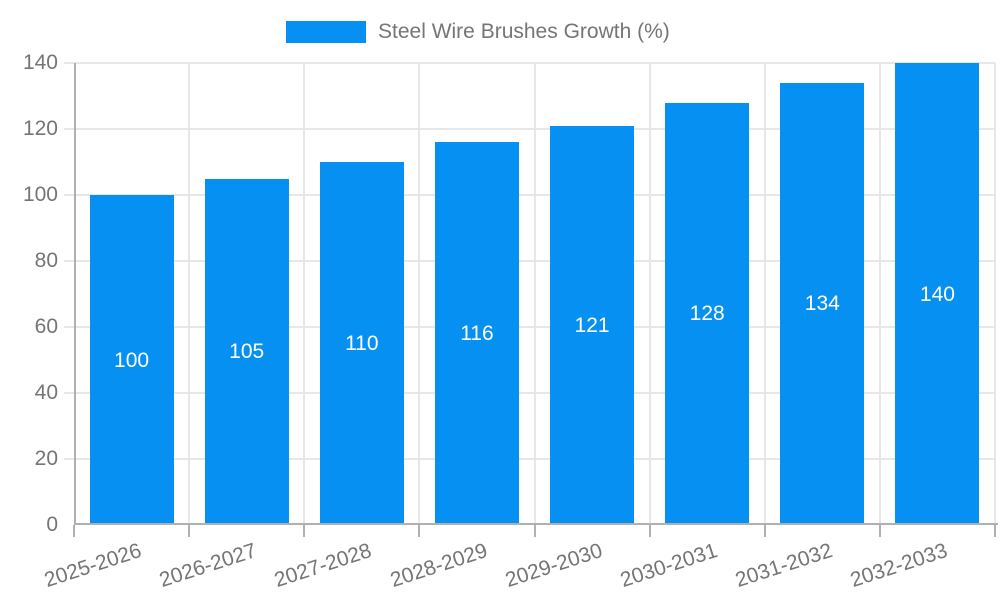 The image size is (1000, 600). I want to click on x-tick-label: 2028-2029, so click(438, 565).